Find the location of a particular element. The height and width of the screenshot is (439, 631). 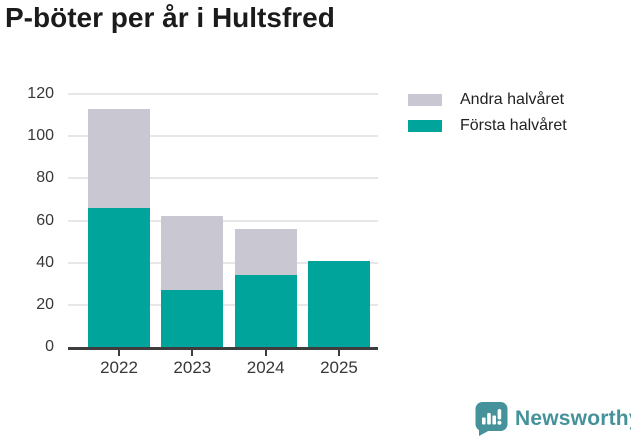

legend: Andra halvåret Första halvåret is located at coordinates (487, 114).